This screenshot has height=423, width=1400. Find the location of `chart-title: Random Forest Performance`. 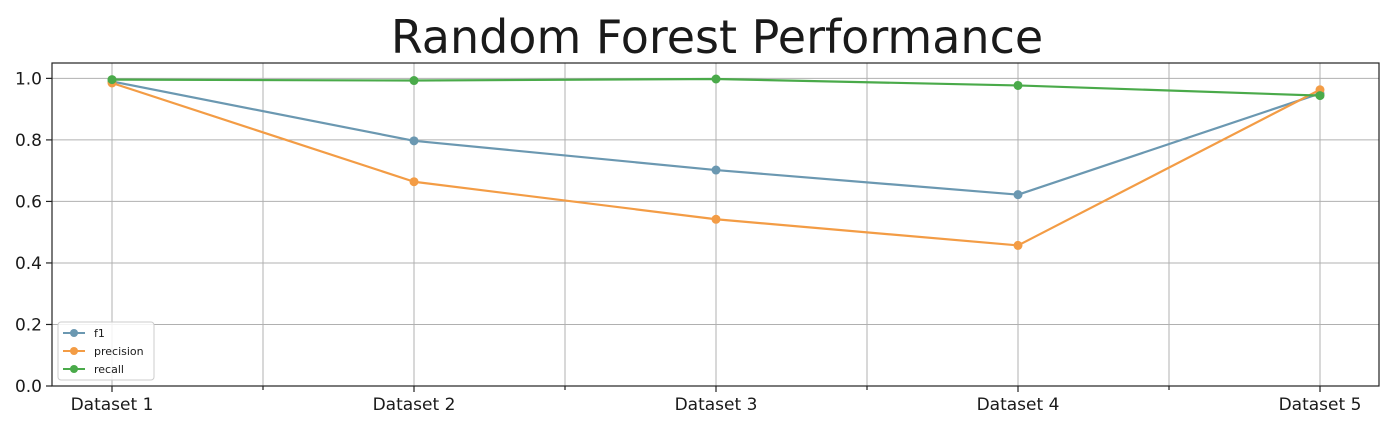

chart-title: Random Forest Performance is located at coordinates (717, 37).